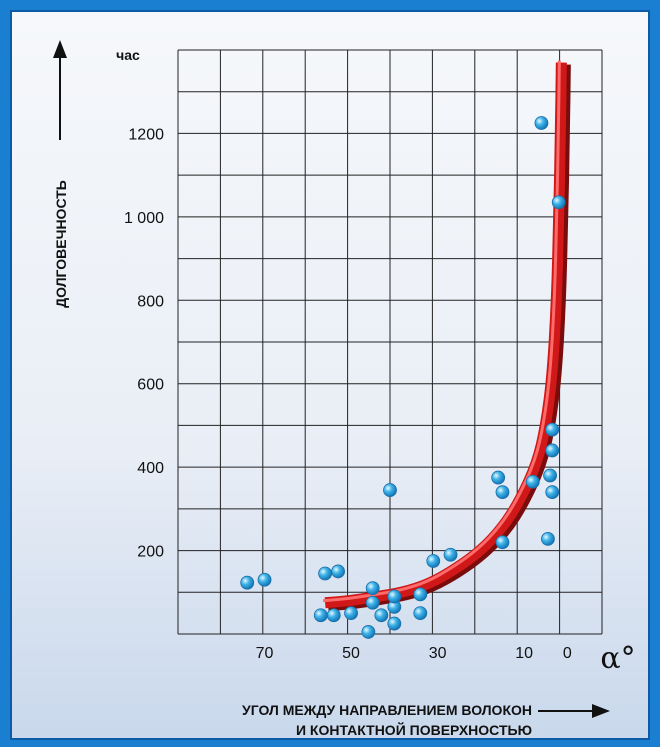  I want to click on y-tick-label: 800, so click(150, 301).